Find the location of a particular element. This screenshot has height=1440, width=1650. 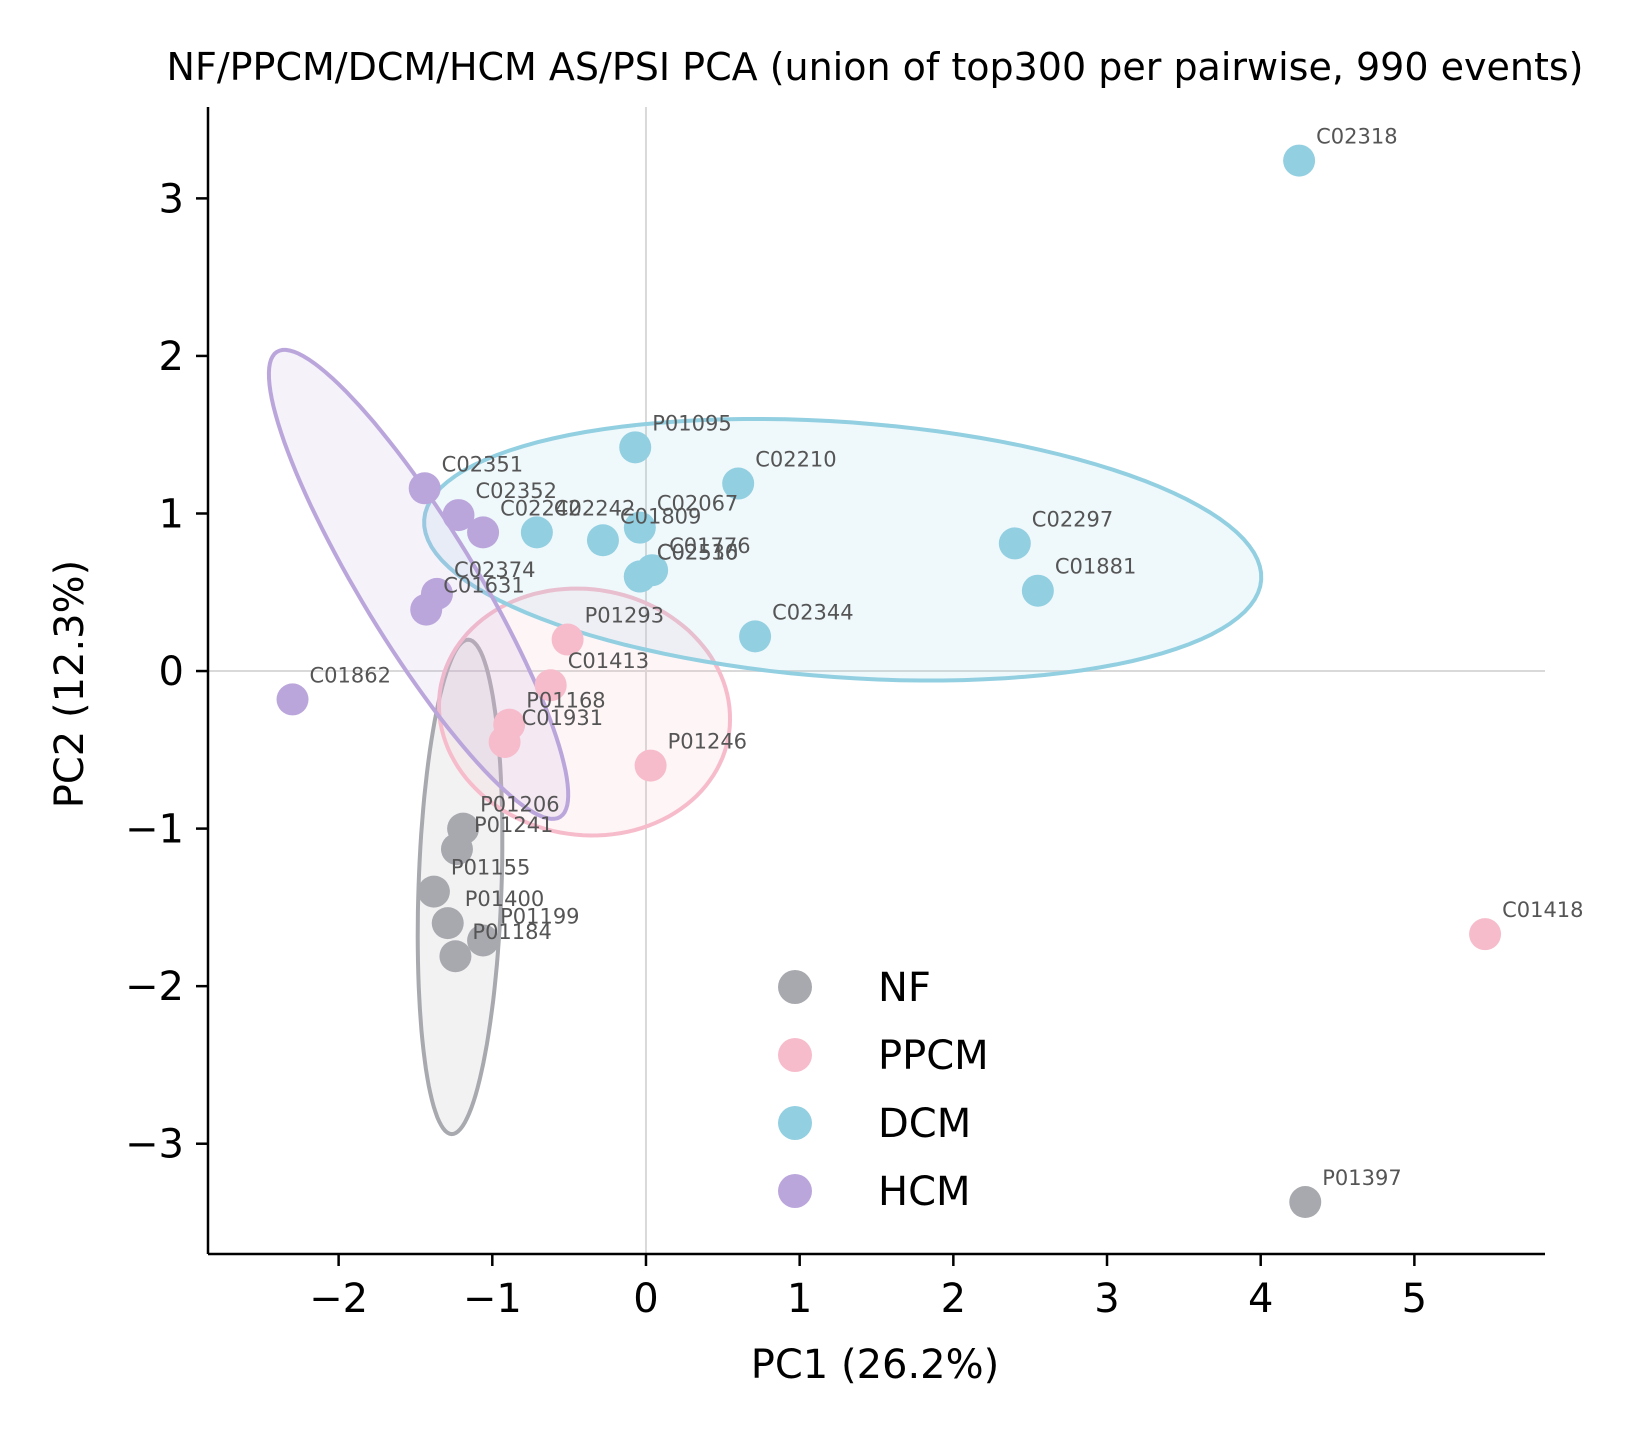

point-label-p01397: P01397 is located at coordinates (1361, 1178).